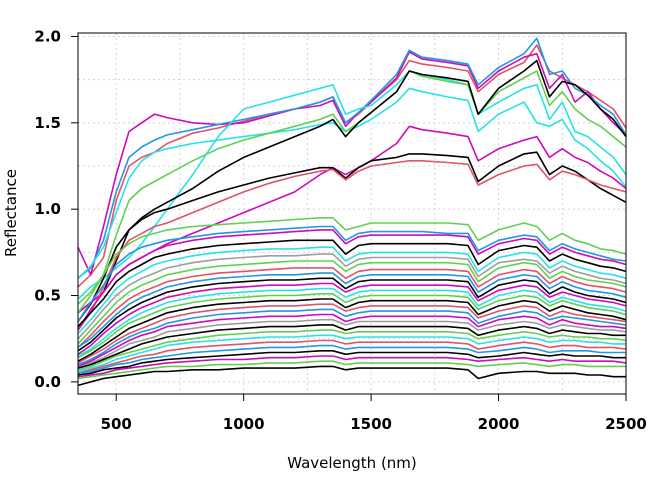 Image resolution: width=650 pixels, height=483 pixels. I want to click on y-tick-label: 2.0, so click(47, 36).